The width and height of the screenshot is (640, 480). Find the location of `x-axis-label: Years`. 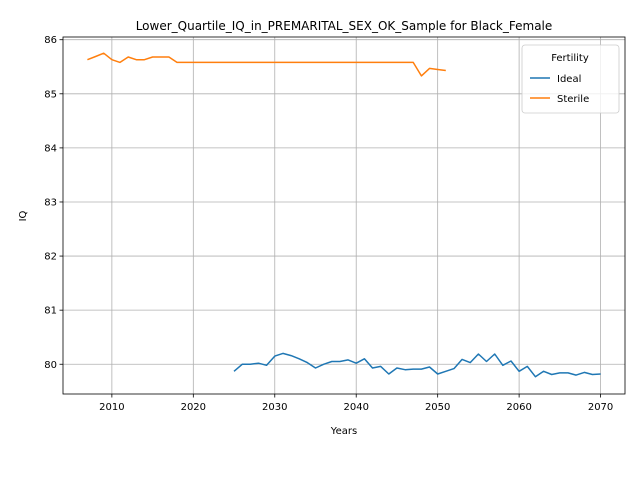

x-axis-label: Years is located at coordinates (343, 431).